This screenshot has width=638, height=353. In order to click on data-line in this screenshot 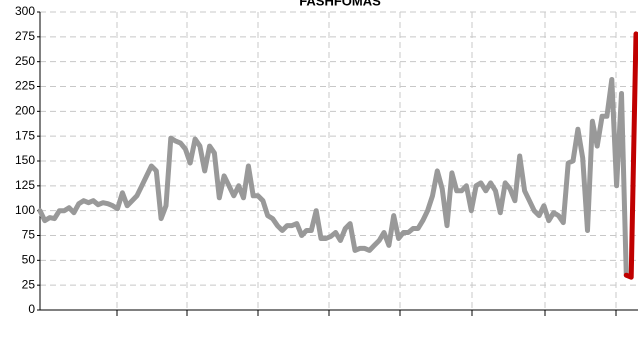, I will do `click(630, 155)`.